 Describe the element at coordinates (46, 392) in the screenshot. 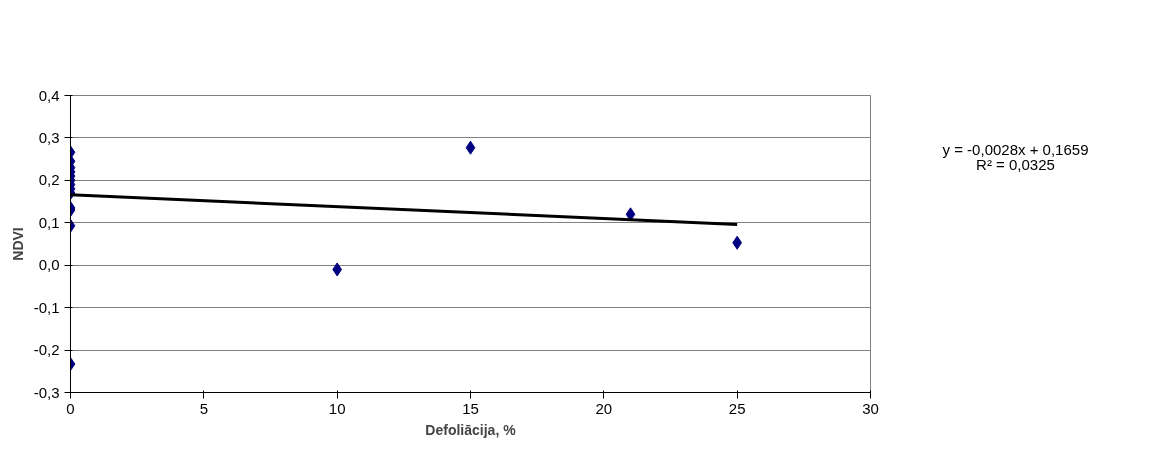

I see `y-tick-label: -0,3` at that location.